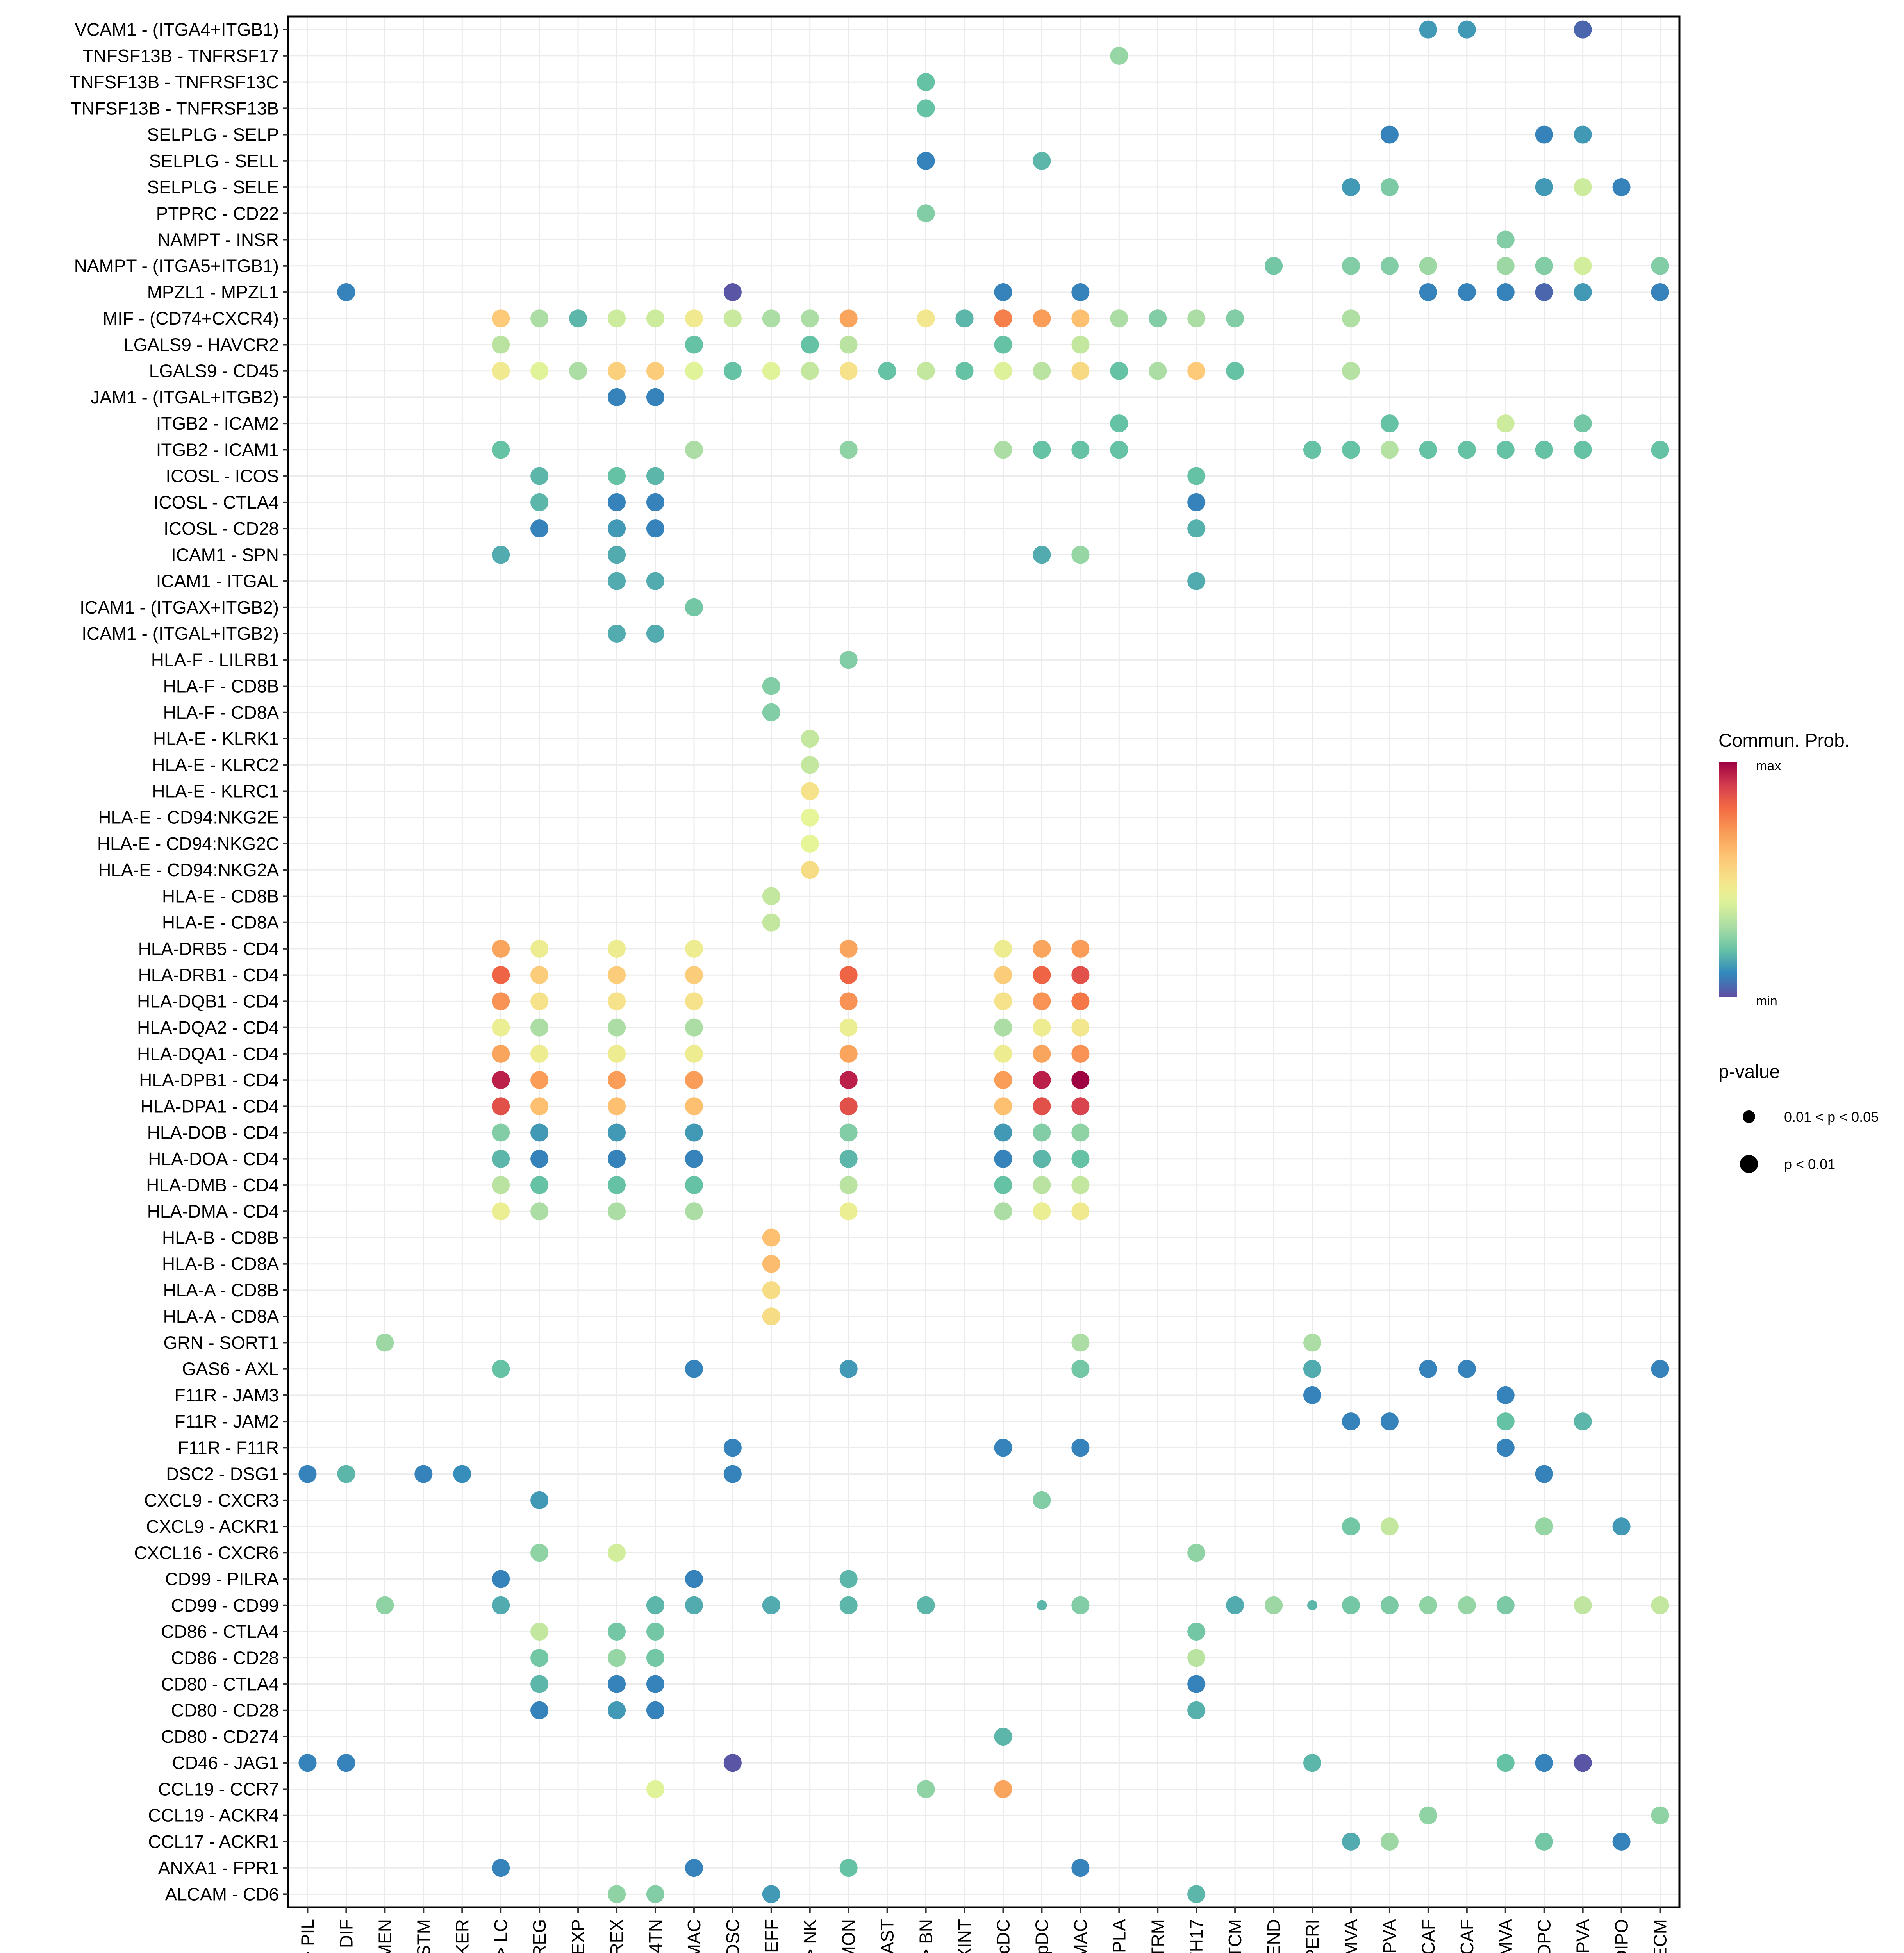 The height and width of the screenshot is (1953, 1904). Describe the element at coordinates (213, 1211) in the screenshot. I see `y-tick-label: HLA-DMA - CD4` at that location.